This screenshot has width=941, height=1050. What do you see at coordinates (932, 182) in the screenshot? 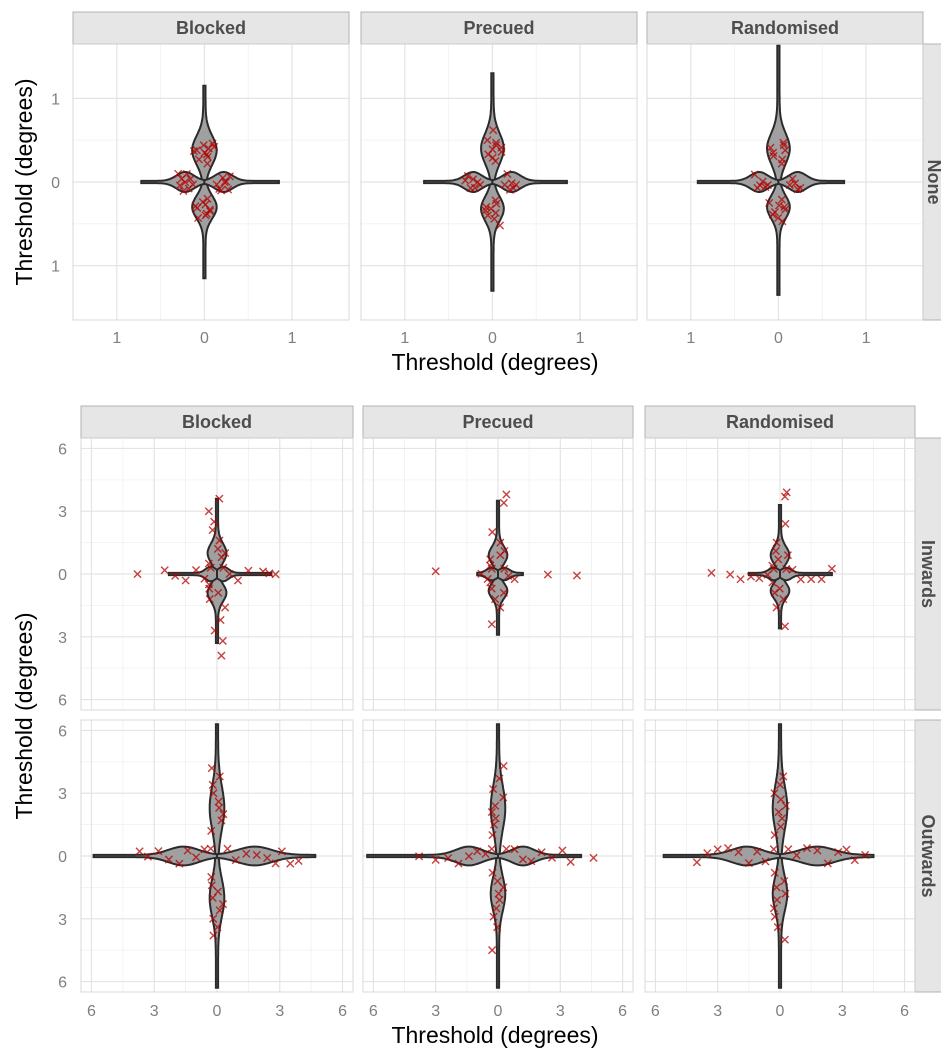
I see `strip-label: None` at bounding box center [932, 182].